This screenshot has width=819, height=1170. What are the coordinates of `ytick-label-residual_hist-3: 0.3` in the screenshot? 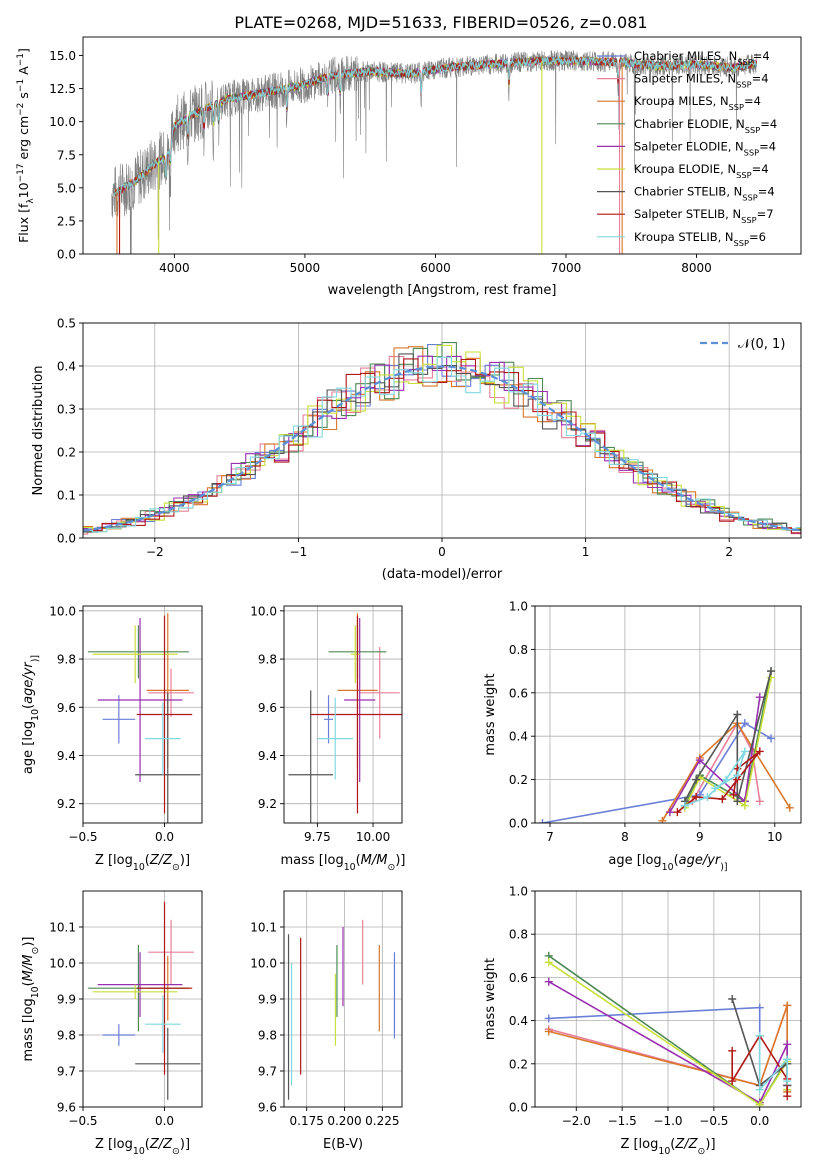 It's located at (66, 410).